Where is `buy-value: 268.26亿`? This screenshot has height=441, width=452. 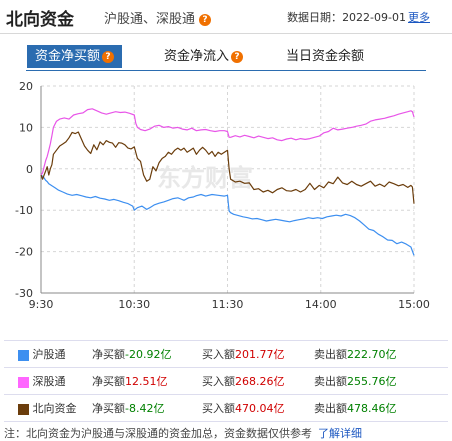
buy-value: 268.26亿 is located at coordinates (260, 381).